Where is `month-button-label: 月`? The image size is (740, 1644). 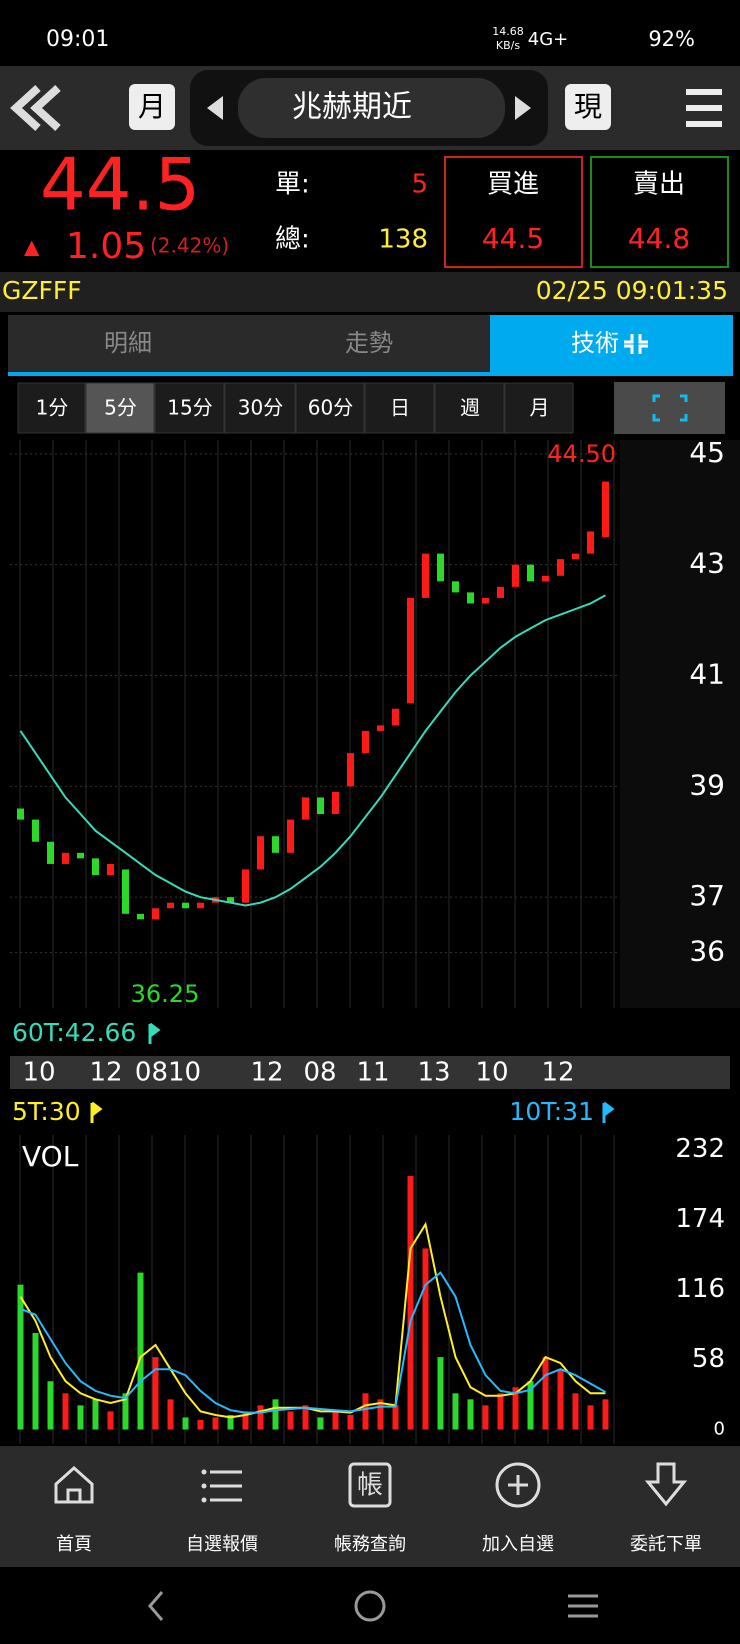 month-button-label: 月 is located at coordinates (152, 106).